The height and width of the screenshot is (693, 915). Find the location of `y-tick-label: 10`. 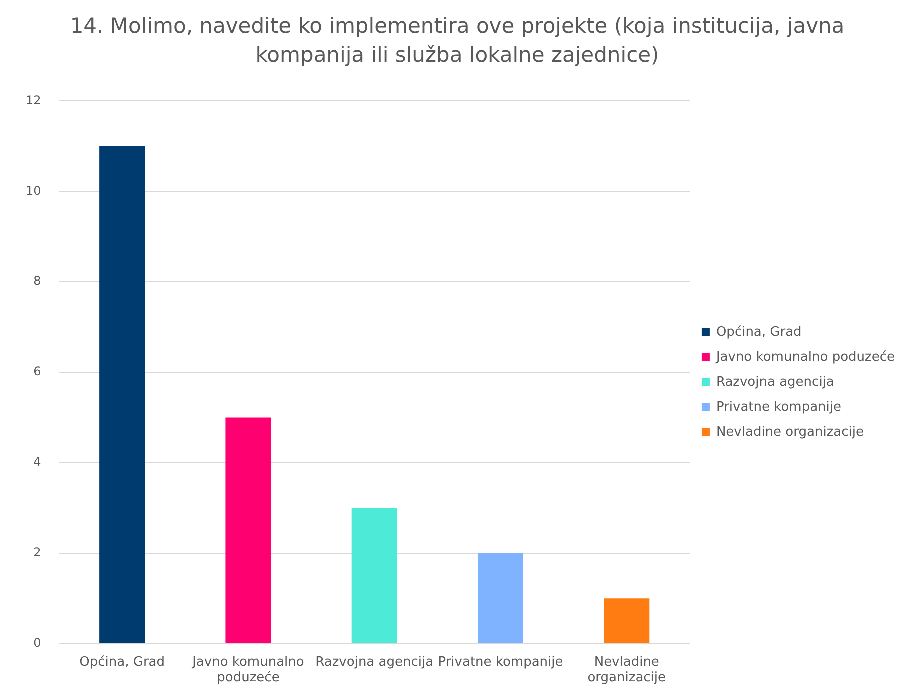

y-tick-label: 10 is located at coordinates (34, 191).